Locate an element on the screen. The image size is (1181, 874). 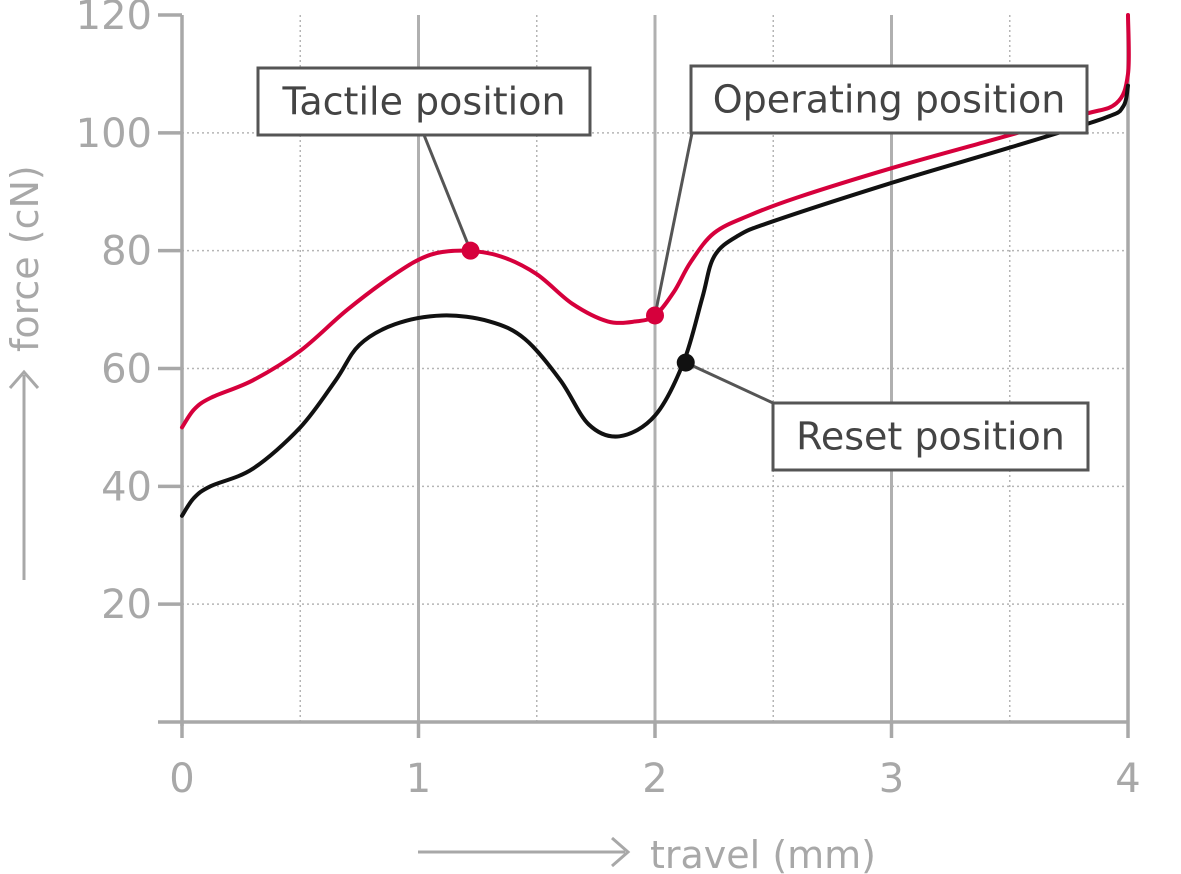
callout-label: Reset position is located at coordinates (930, 437).